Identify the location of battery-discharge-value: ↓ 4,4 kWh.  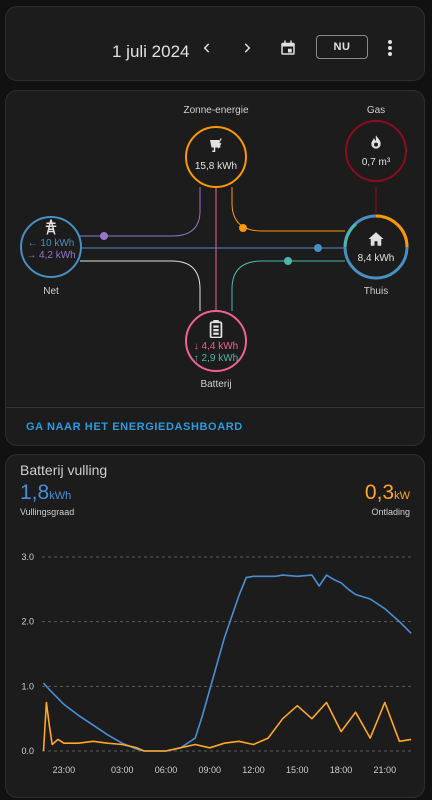
(216, 346).